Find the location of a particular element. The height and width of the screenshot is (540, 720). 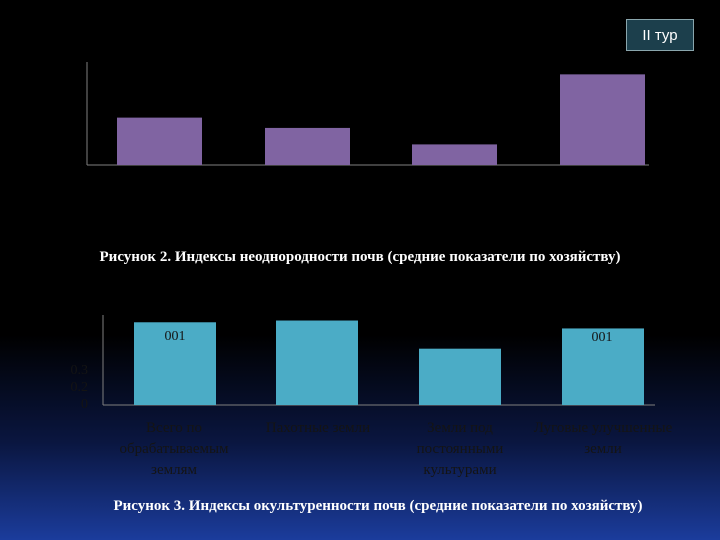

category-label: Всего по обрабатываемым землям is located at coordinates (174, 449).